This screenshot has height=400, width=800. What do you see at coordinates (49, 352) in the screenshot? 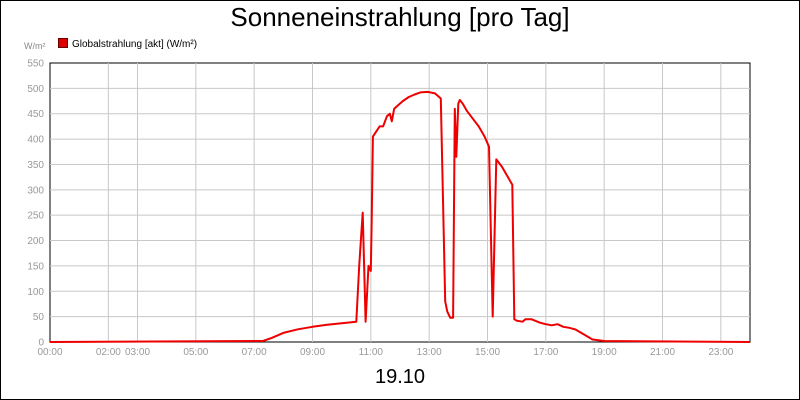
I see `x-tick-label: 00:00` at bounding box center [49, 352].